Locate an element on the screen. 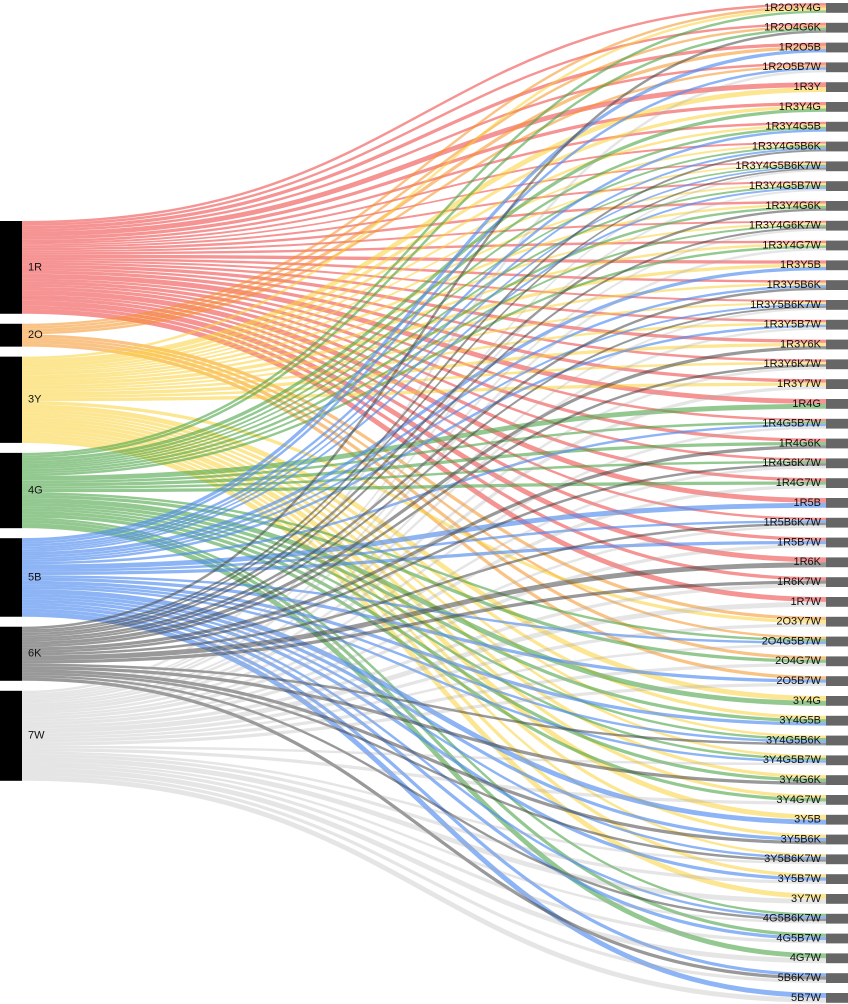 This screenshot has width=848, height=1004. flow-6K-to-3Y4G6K is located at coordinates (424, 726).